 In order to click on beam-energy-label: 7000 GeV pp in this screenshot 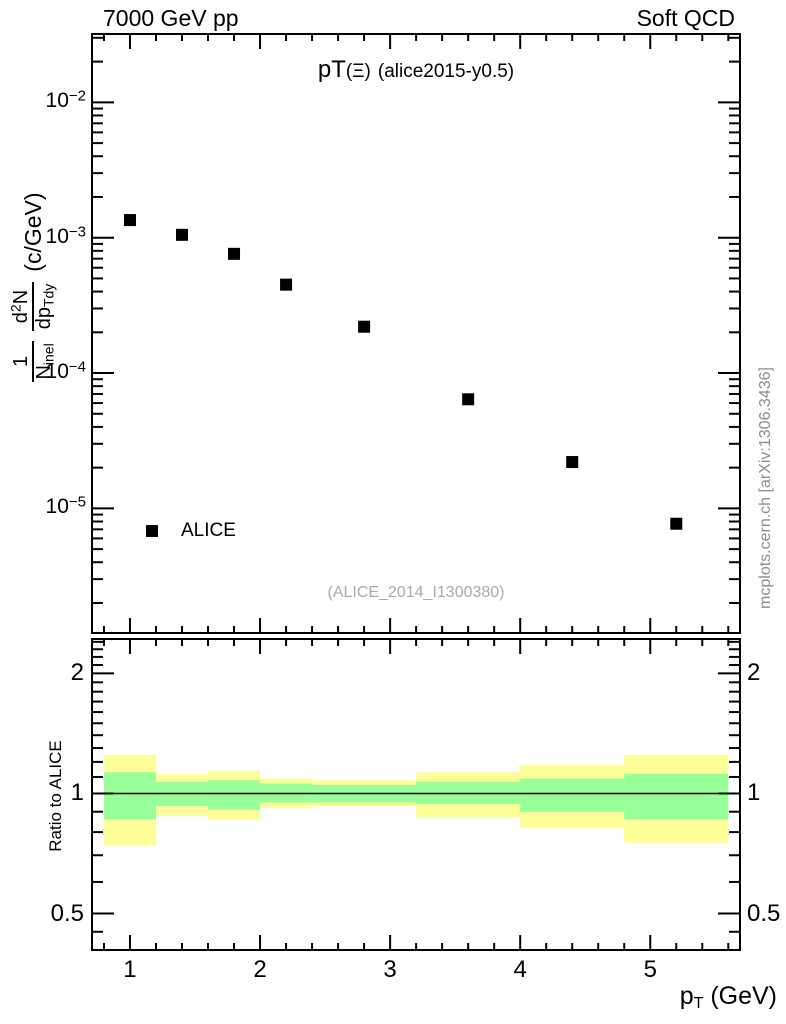, I will do `click(171, 18)`.